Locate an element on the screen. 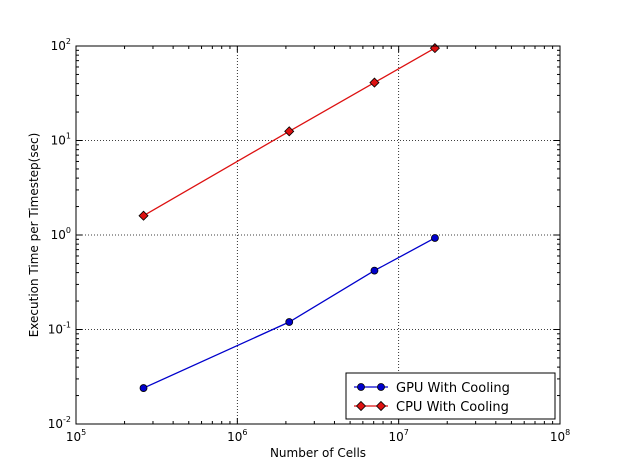  y-tick-label: 10² is located at coordinates (61, 45).